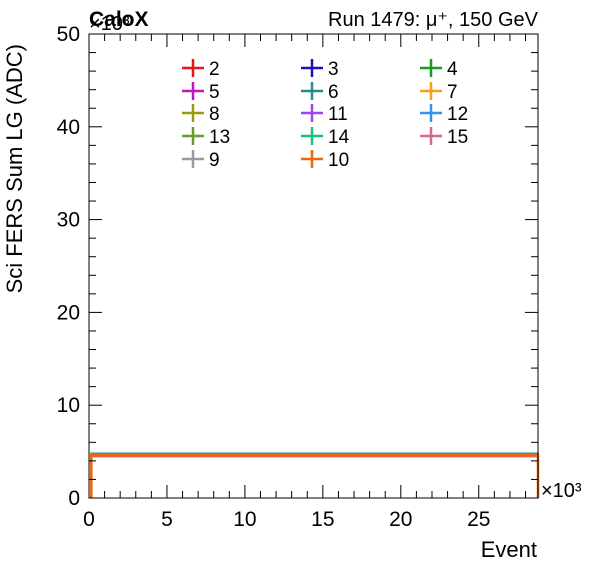 The height and width of the screenshot is (577, 596). What do you see at coordinates (325, 137) in the screenshot?
I see `legend-entry-14: 14` at bounding box center [325, 137].